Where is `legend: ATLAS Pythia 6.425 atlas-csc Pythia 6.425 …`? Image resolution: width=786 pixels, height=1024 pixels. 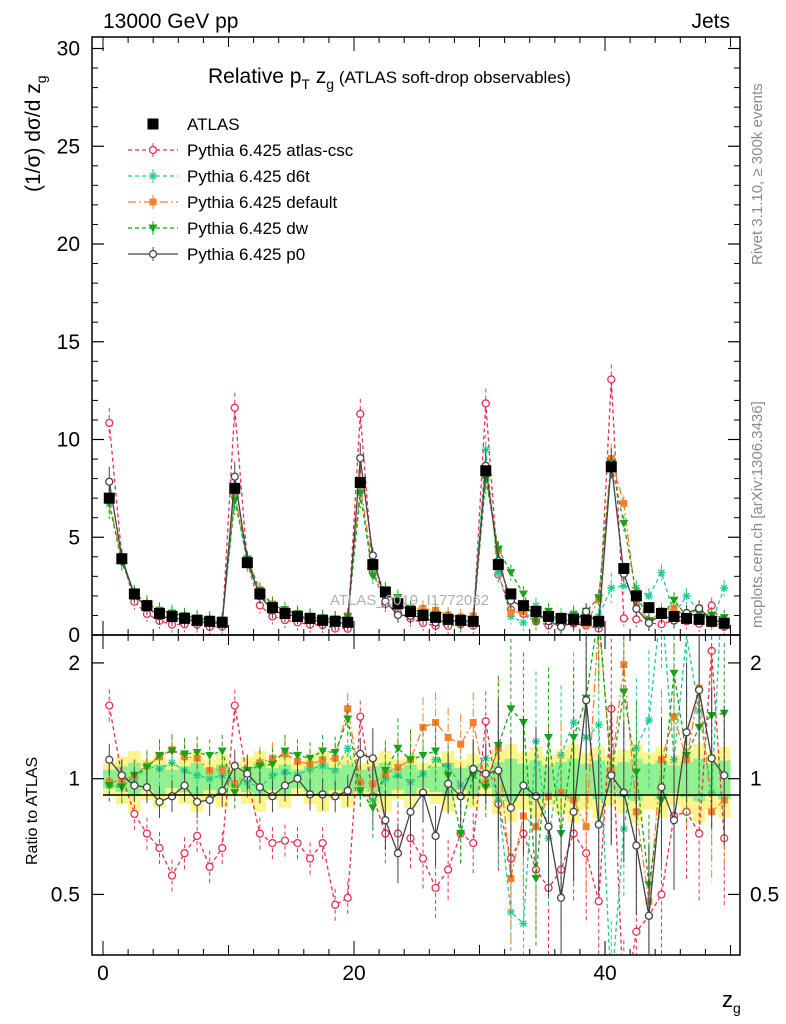
legend: ATLAS Pythia 6.425 atlas-csc Pythia 6.425 … is located at coordinates (241, 189).